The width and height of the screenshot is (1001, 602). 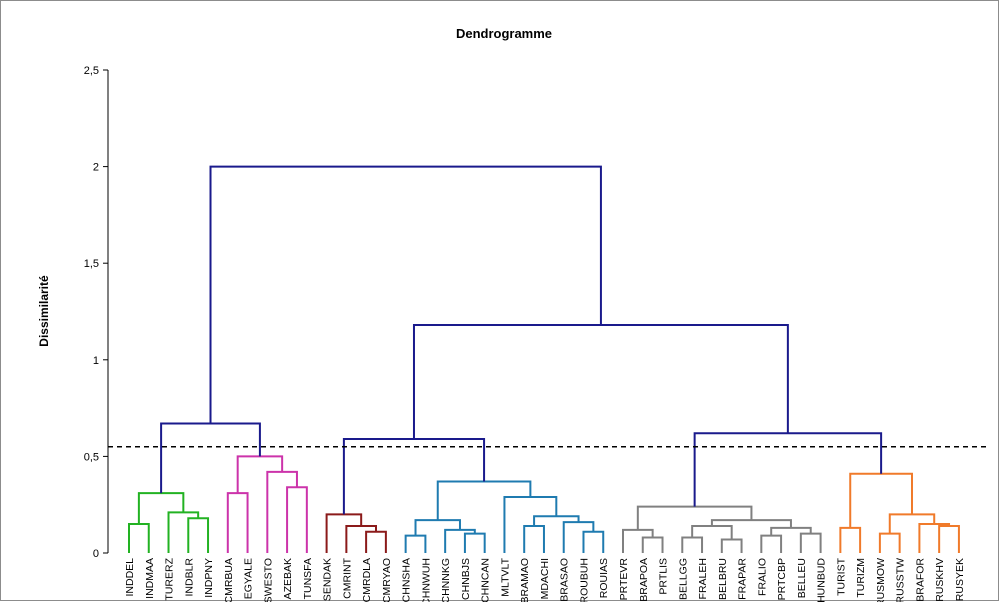 What do you see at coordinates (367, 580) in the screenshot?
I see `leaf-label: CMRDLA` at bounding box center [367, 580].